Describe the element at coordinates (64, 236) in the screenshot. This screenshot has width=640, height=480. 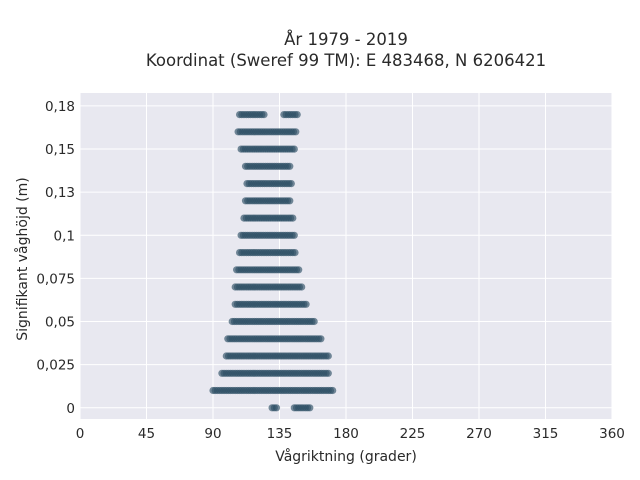
I see `y-tick-label: 0,1` at that location.